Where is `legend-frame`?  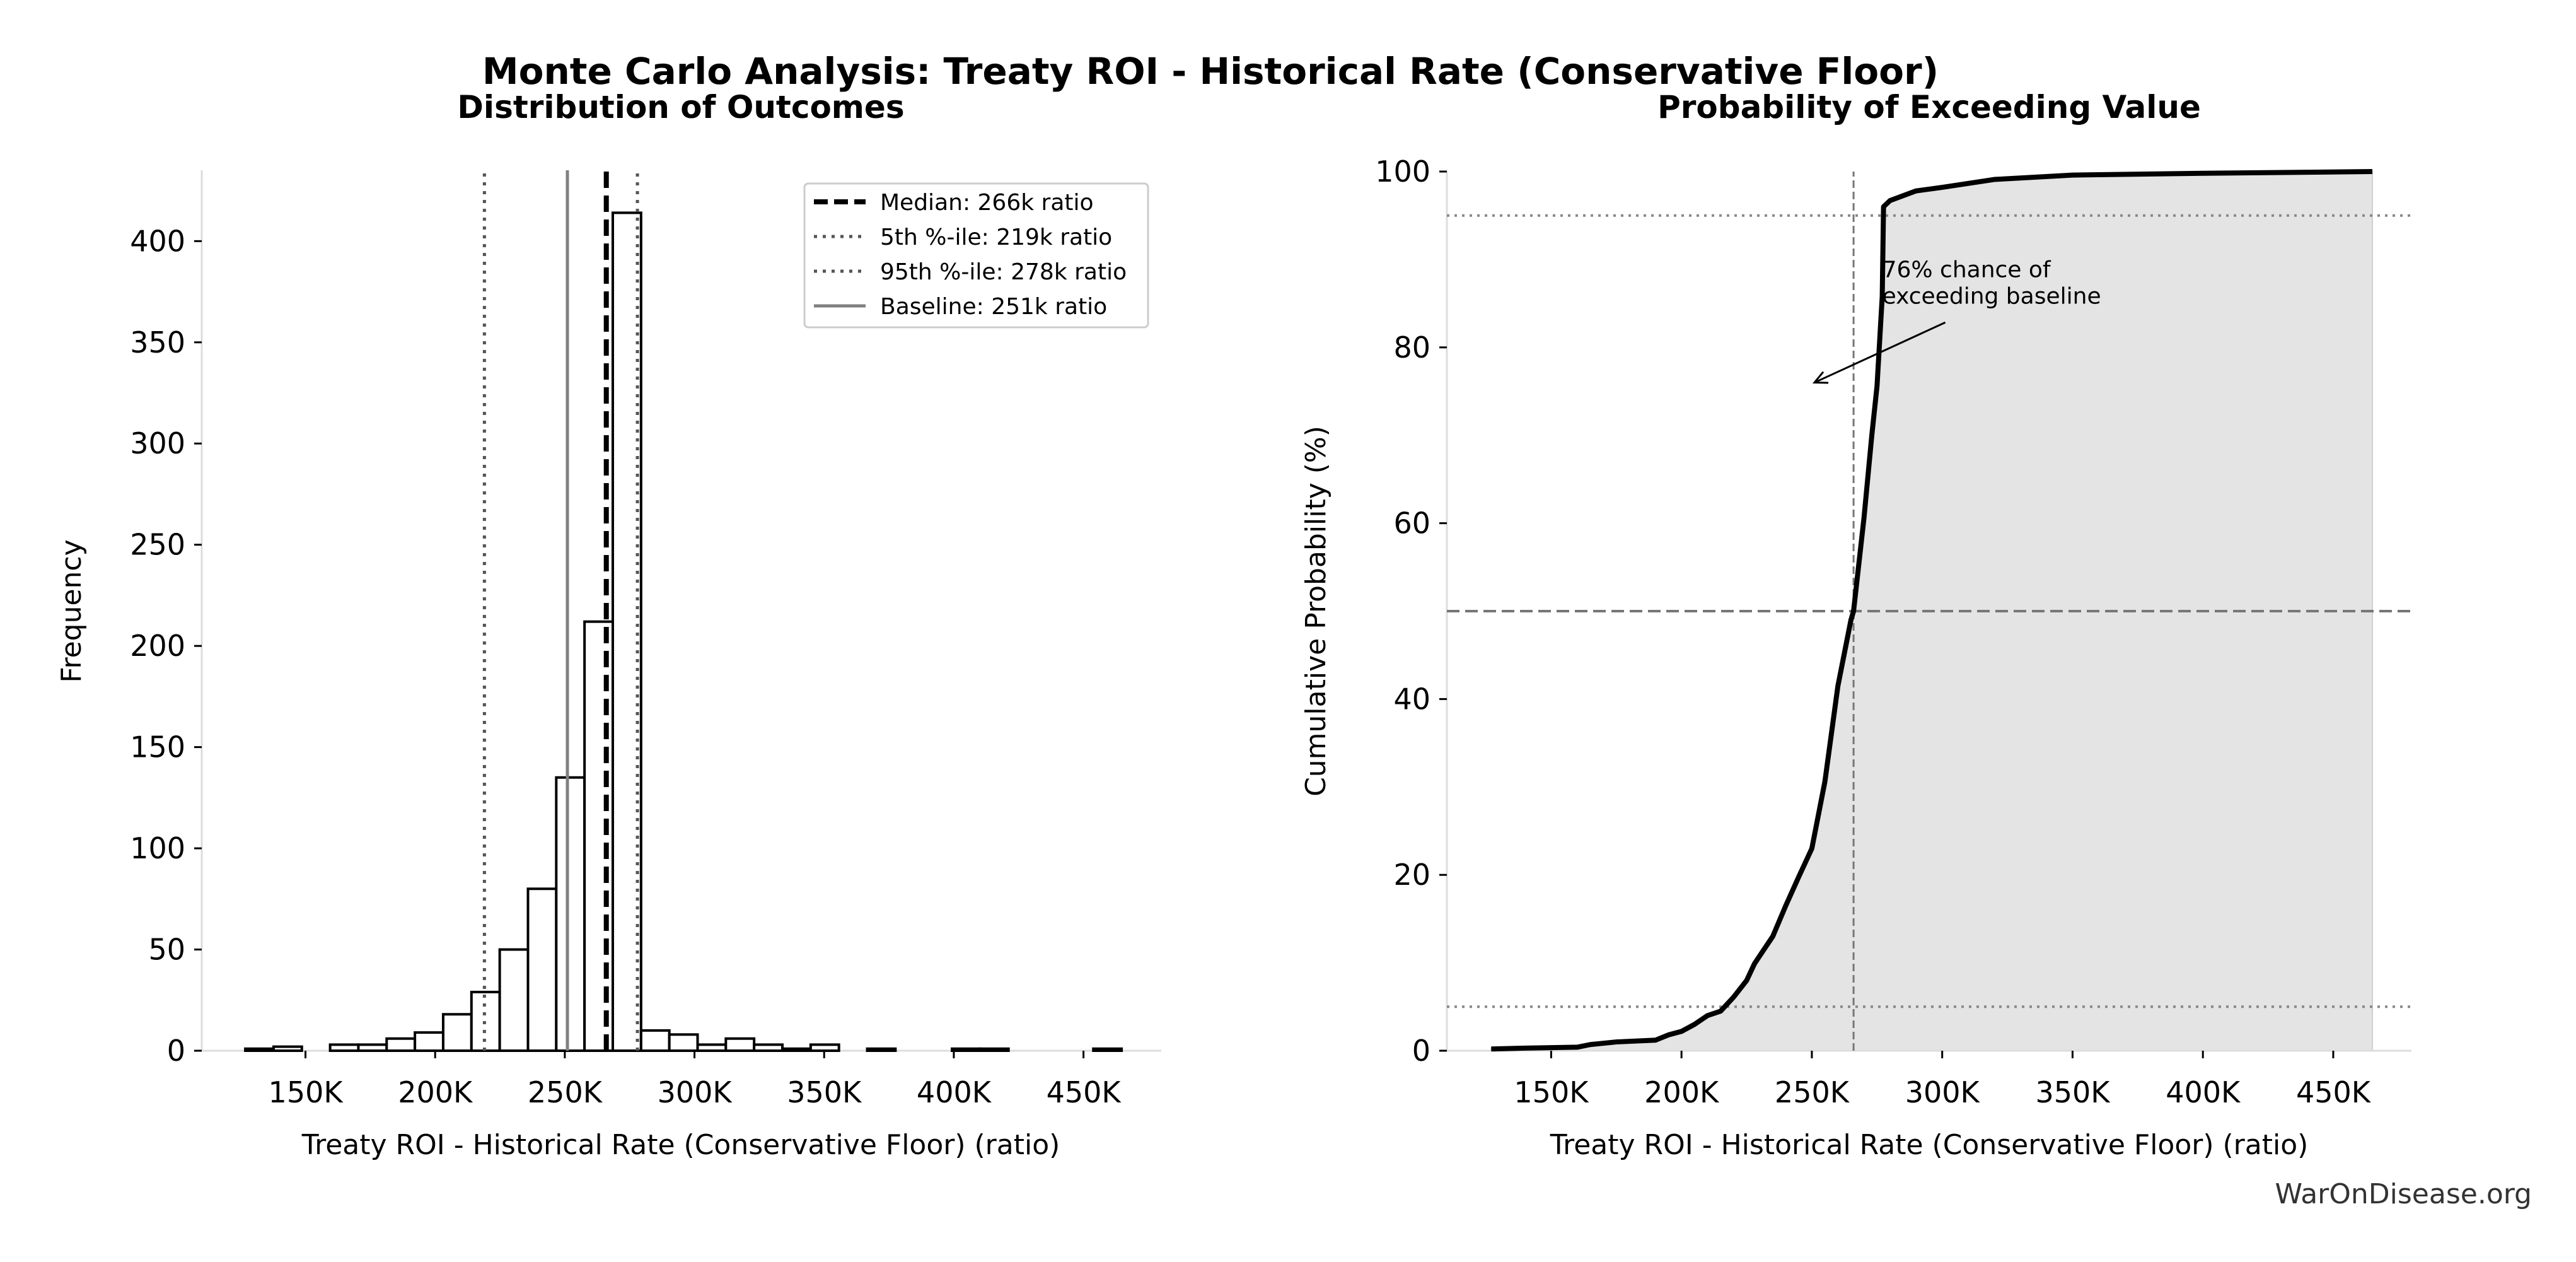 legend-frame is located at coordinates (976, 255).